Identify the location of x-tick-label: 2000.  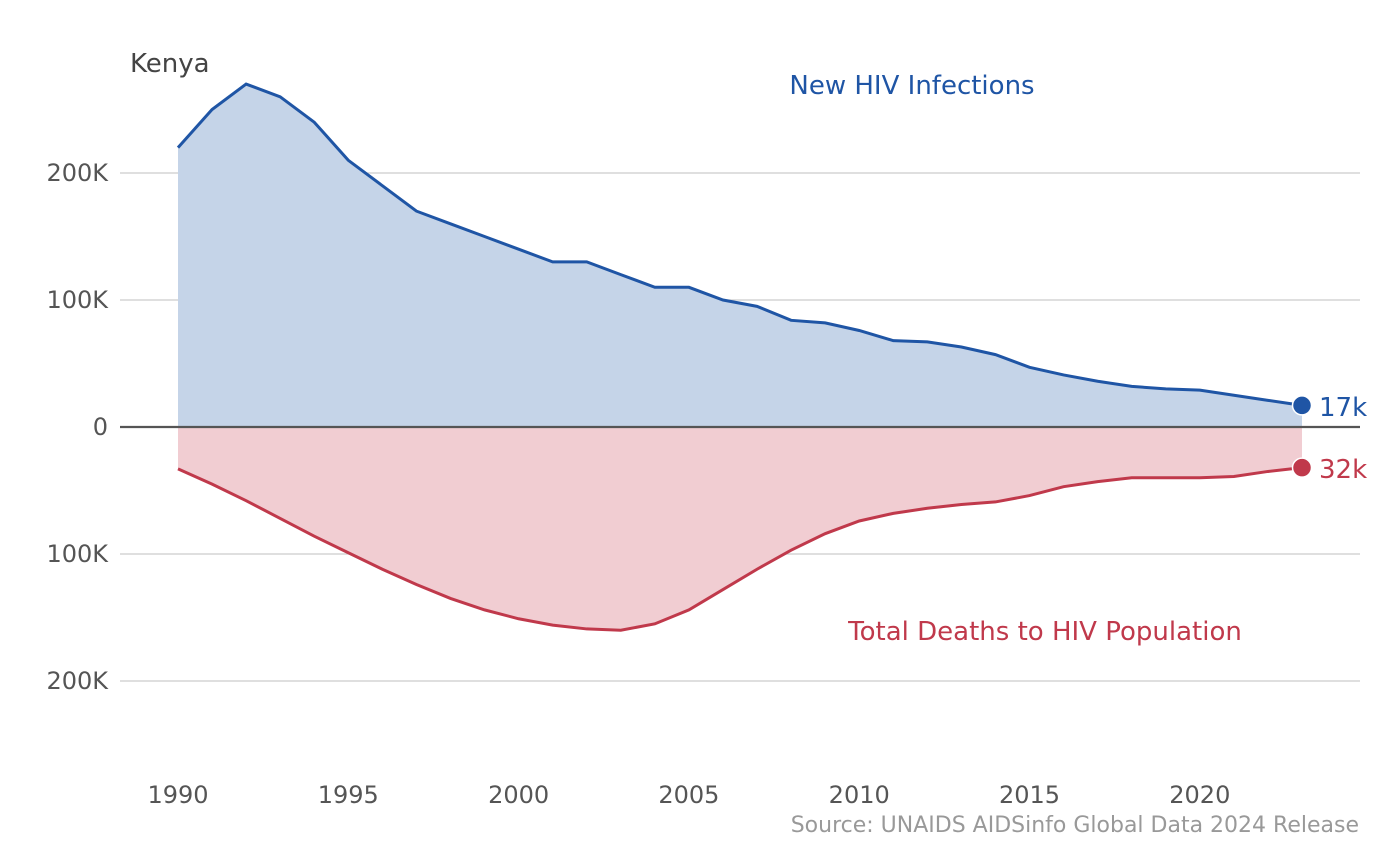
(518, 795).